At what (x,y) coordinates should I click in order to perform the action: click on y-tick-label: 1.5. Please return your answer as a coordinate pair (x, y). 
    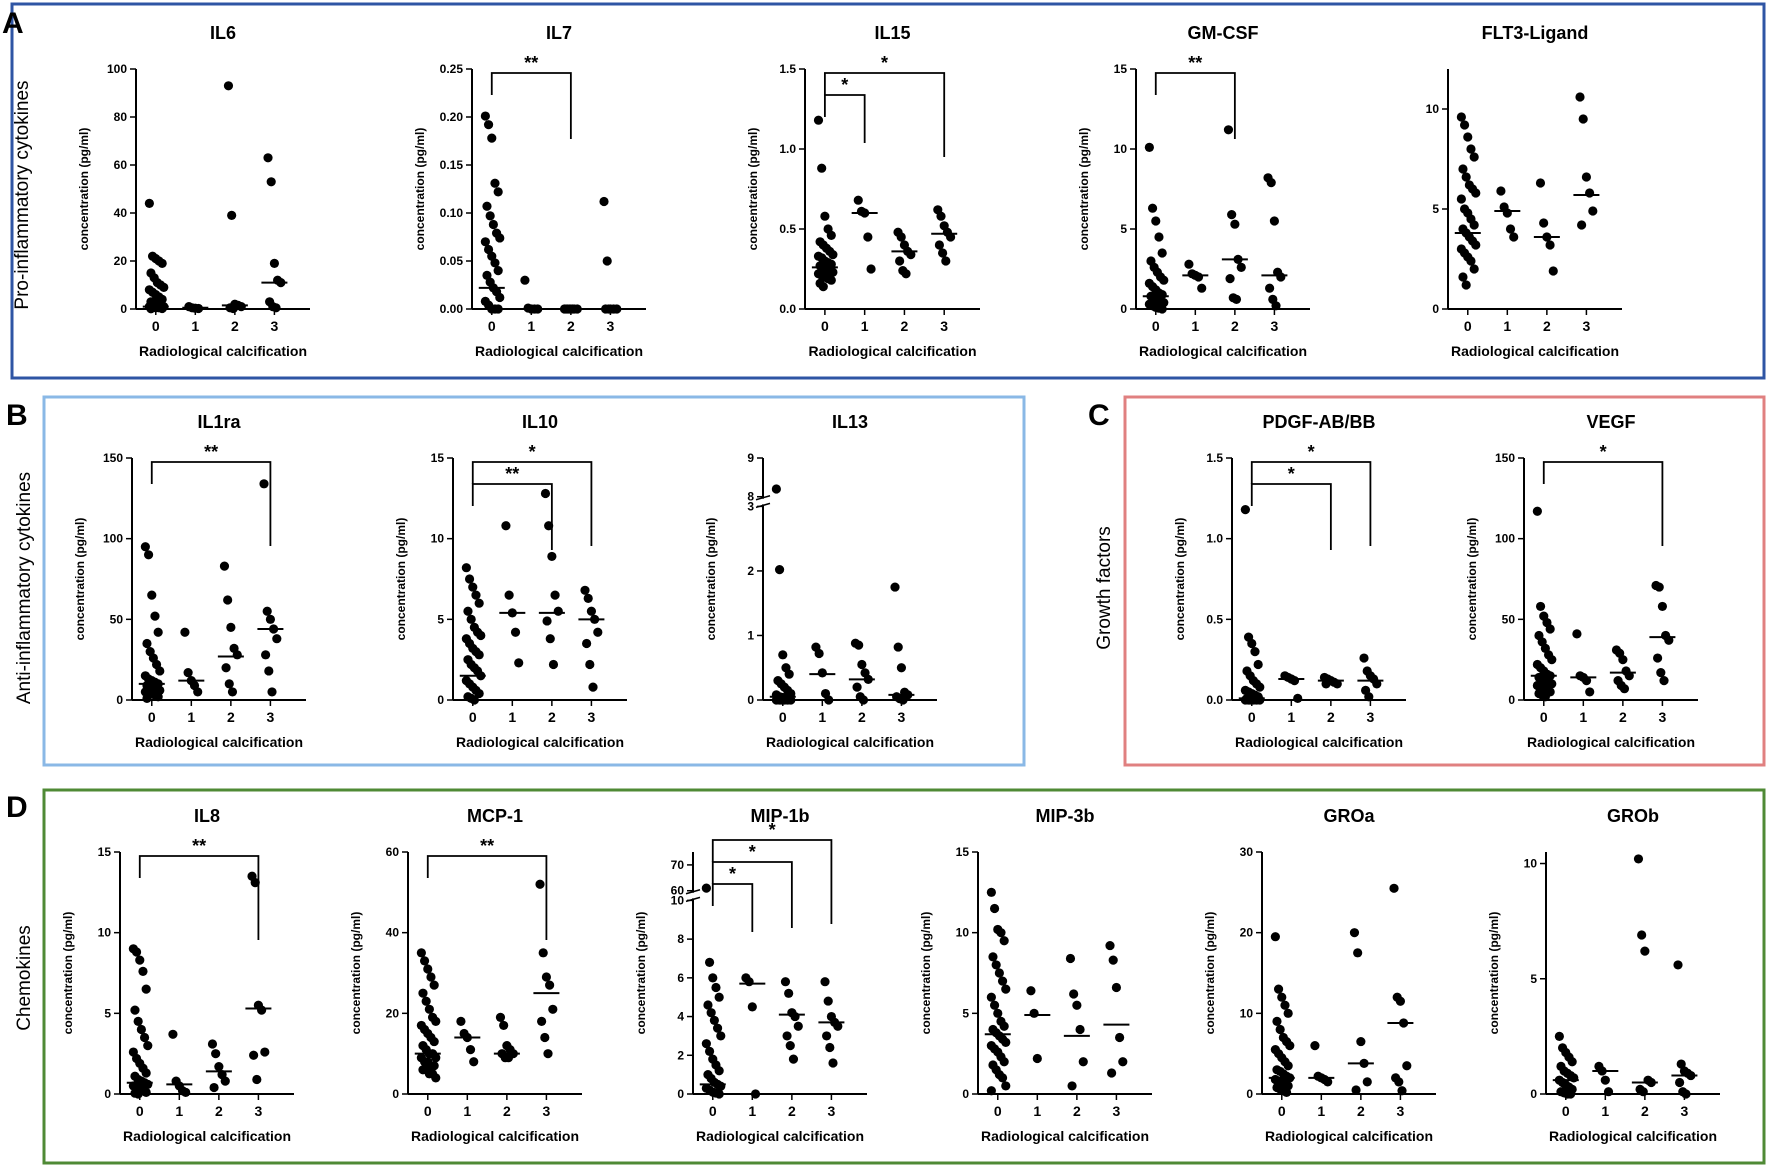
    Looking at the image, I should click on (787, 69).